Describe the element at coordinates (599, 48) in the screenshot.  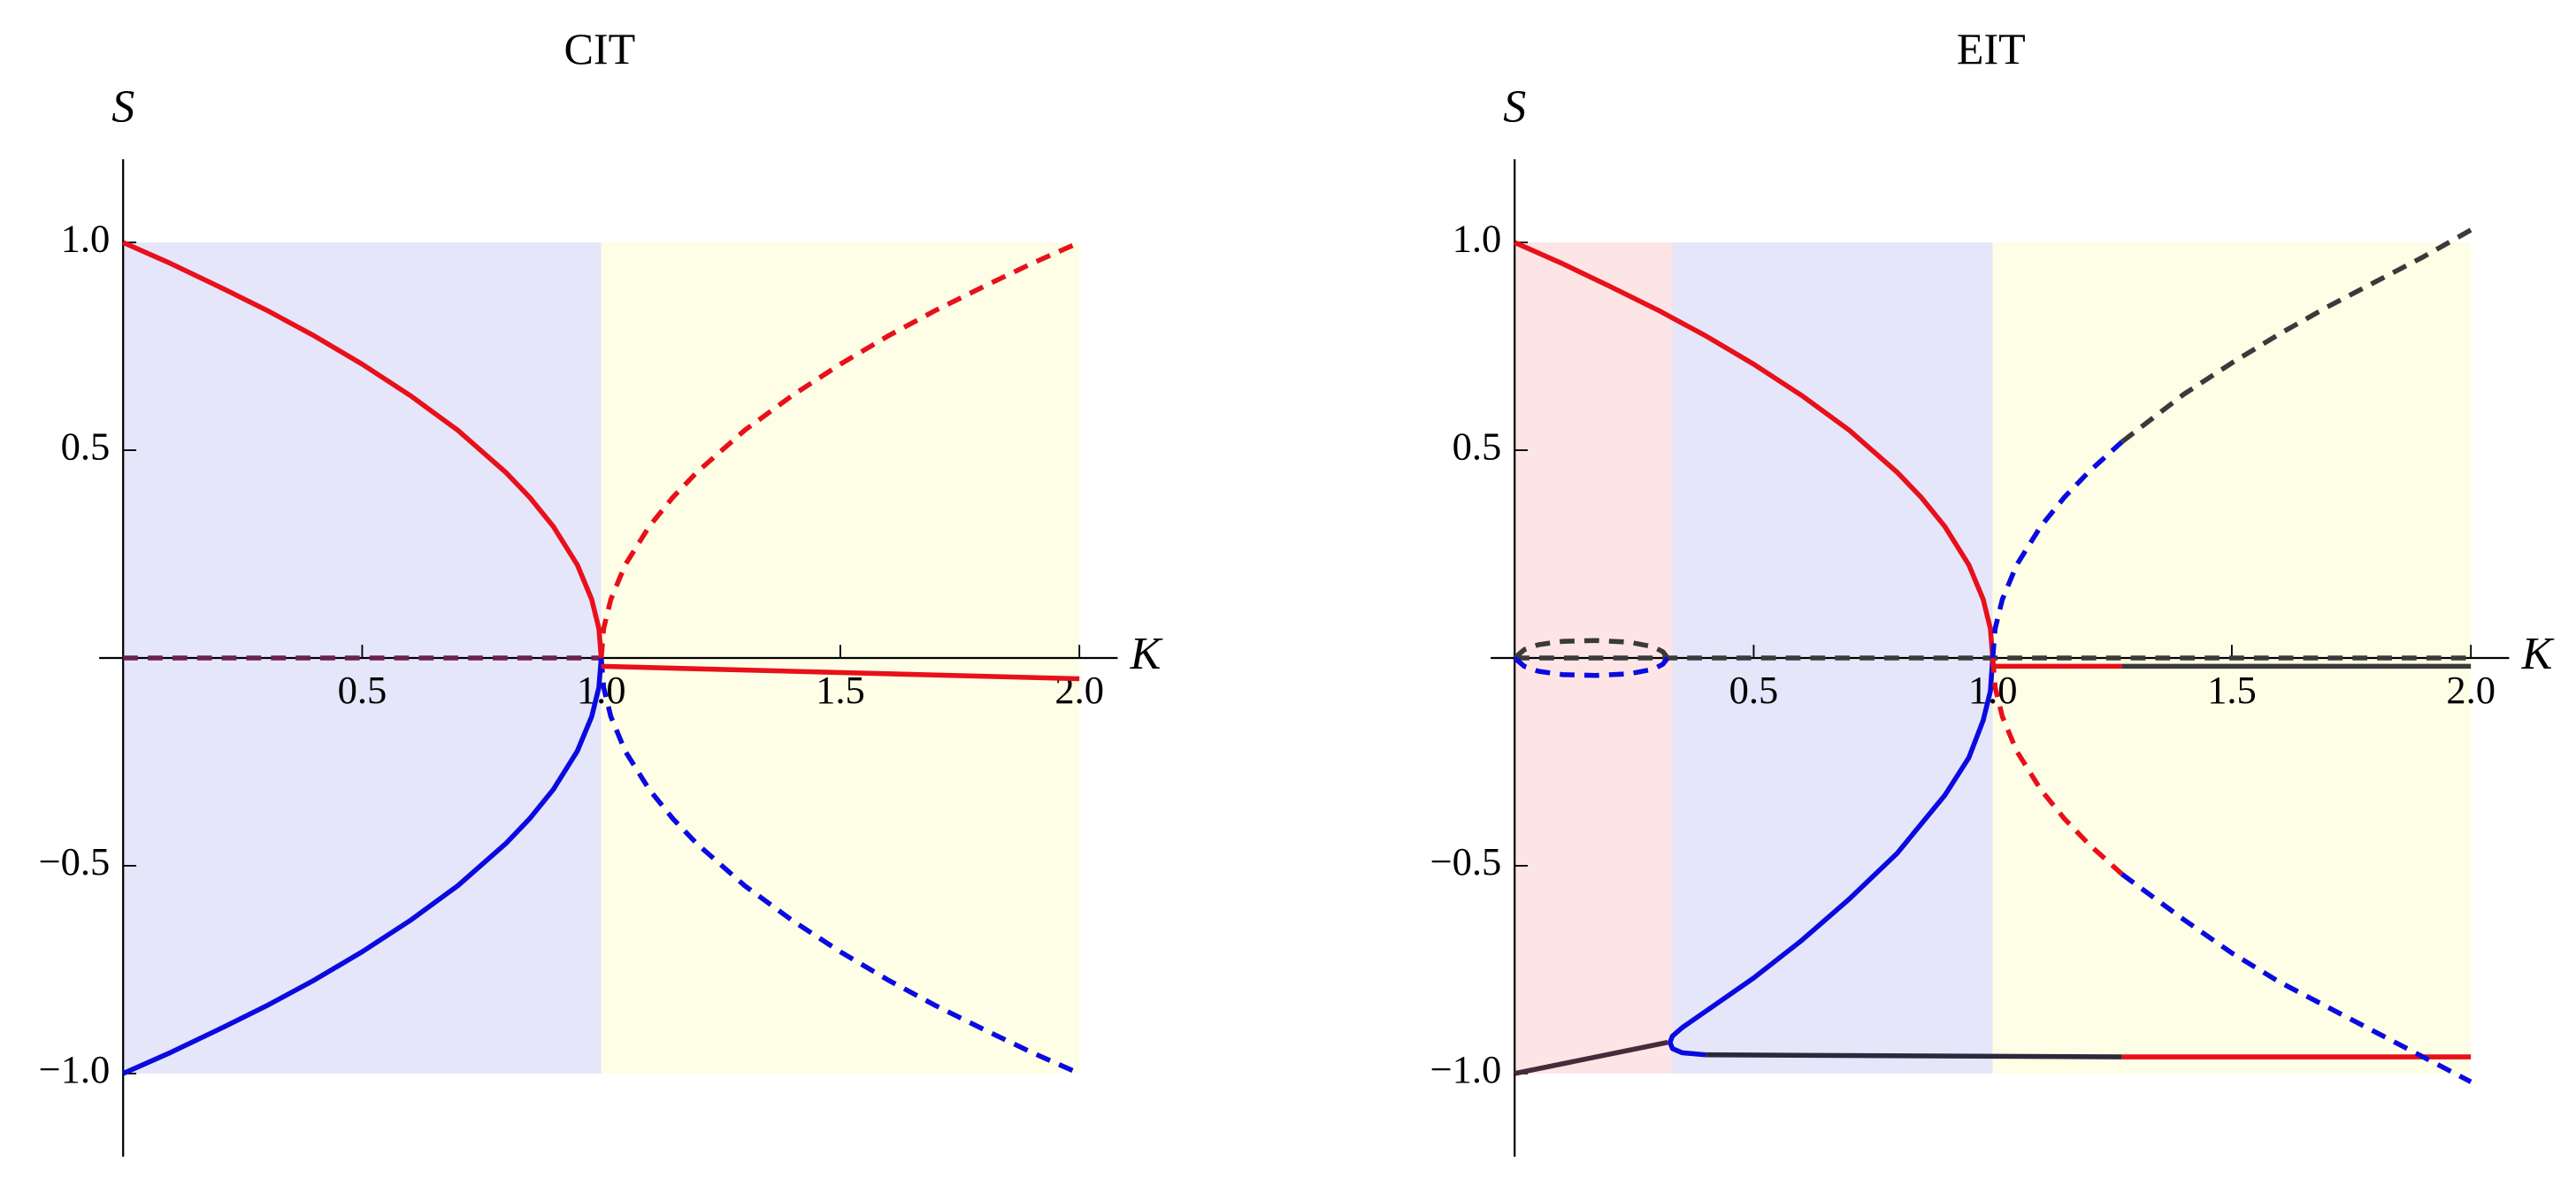
I see `chart-title: CIT` at that location.